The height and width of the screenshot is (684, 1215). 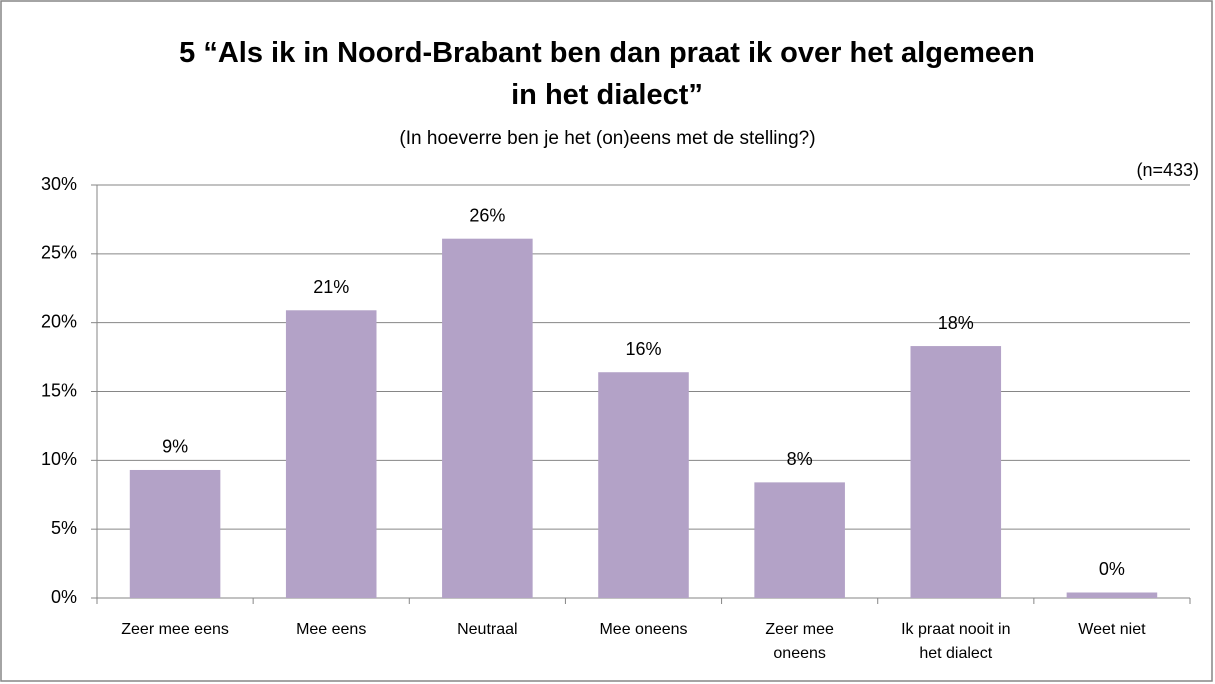 I want to click on data-label: 9%, so click(x=175, y=447).